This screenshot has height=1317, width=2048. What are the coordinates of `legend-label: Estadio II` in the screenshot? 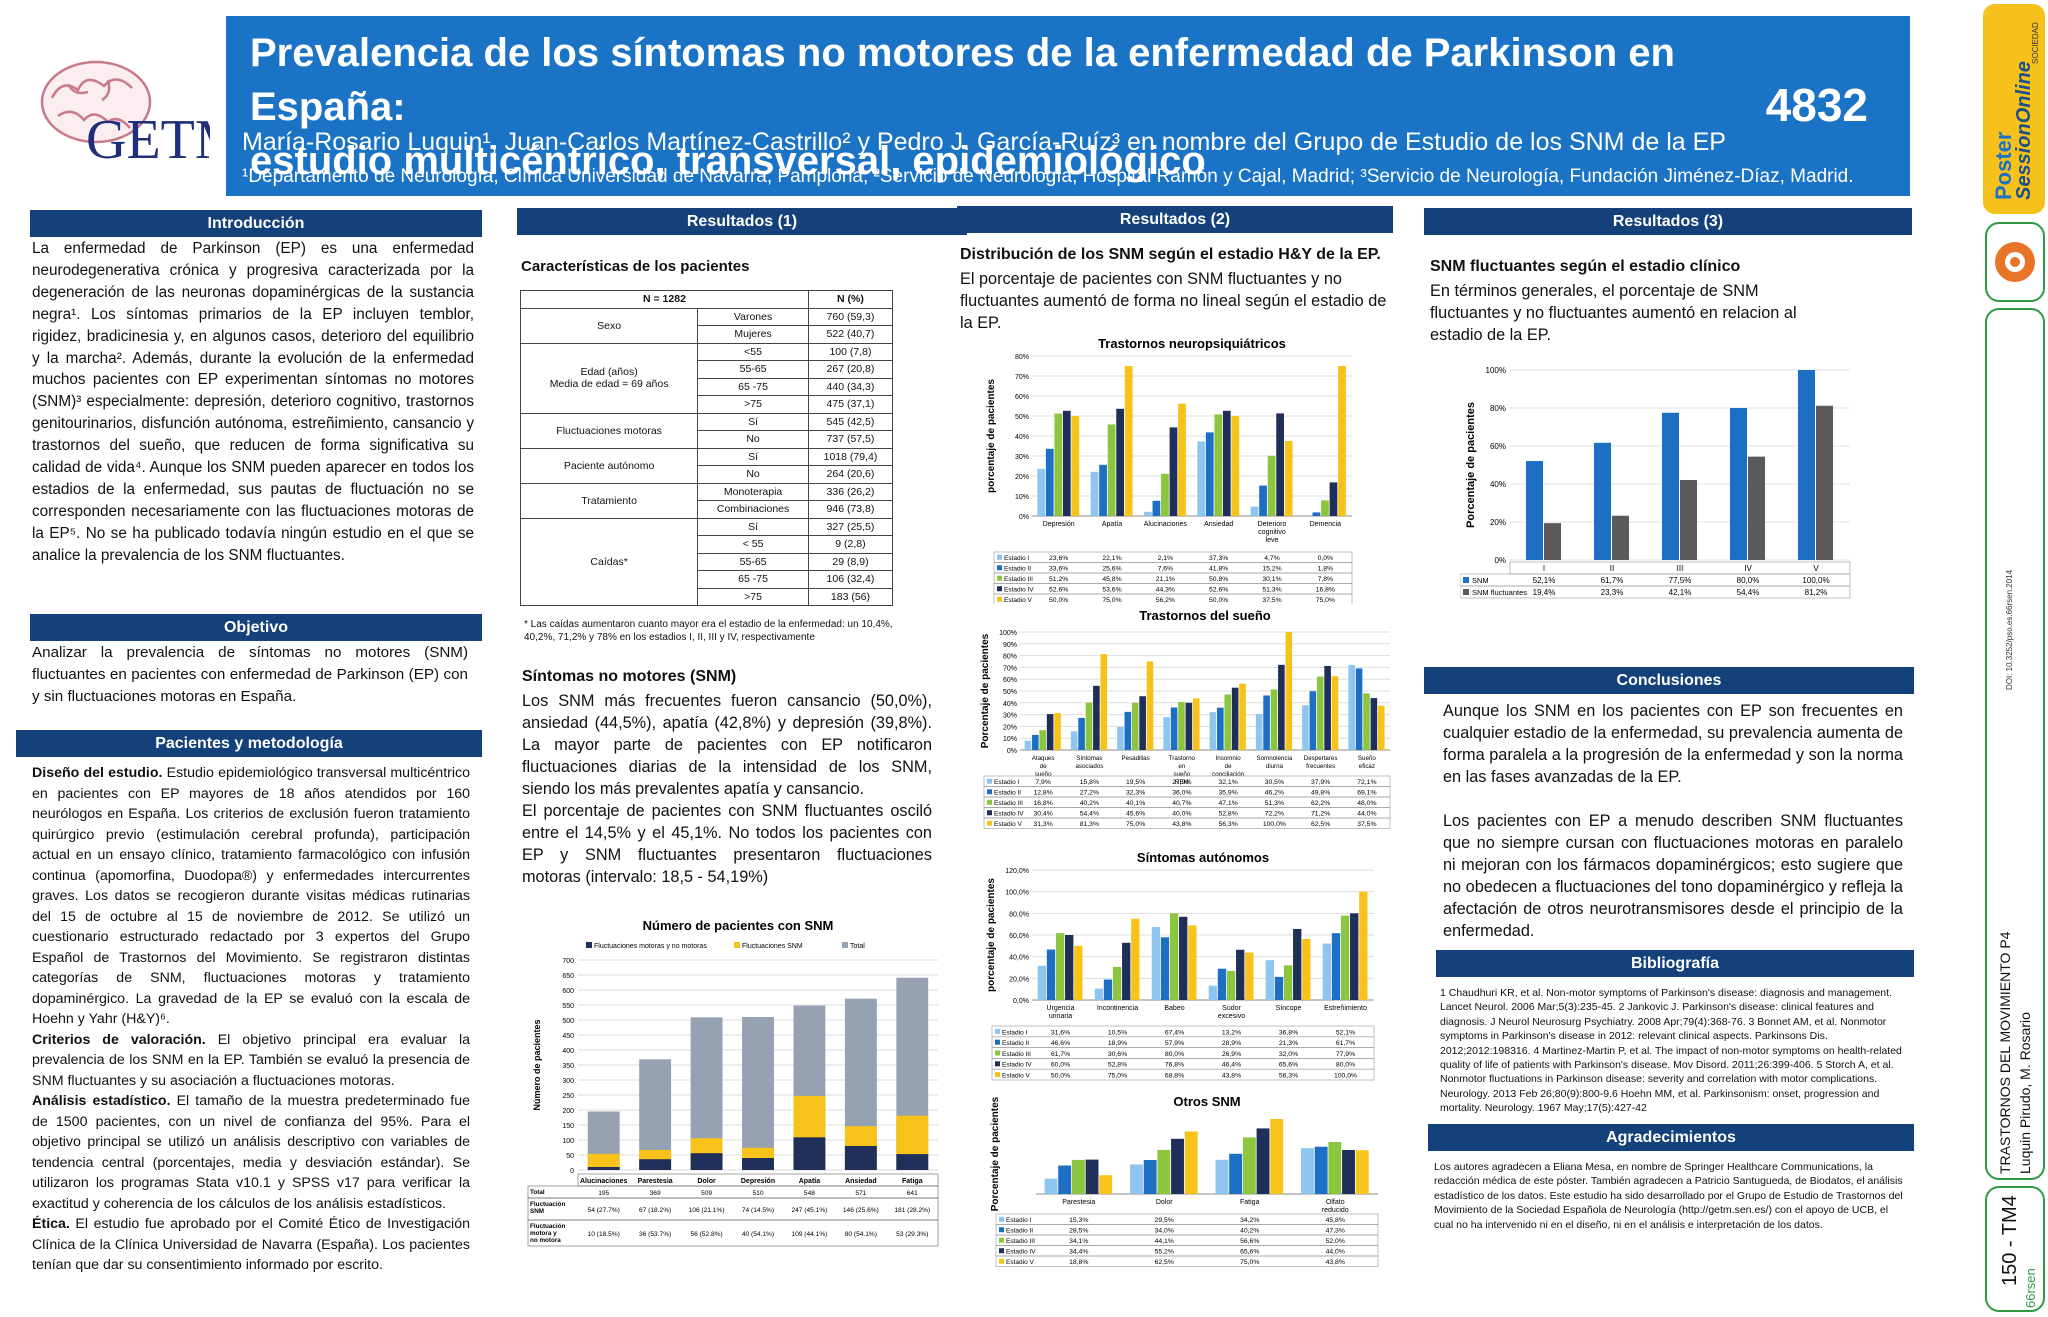 It's located at (1007, 793).